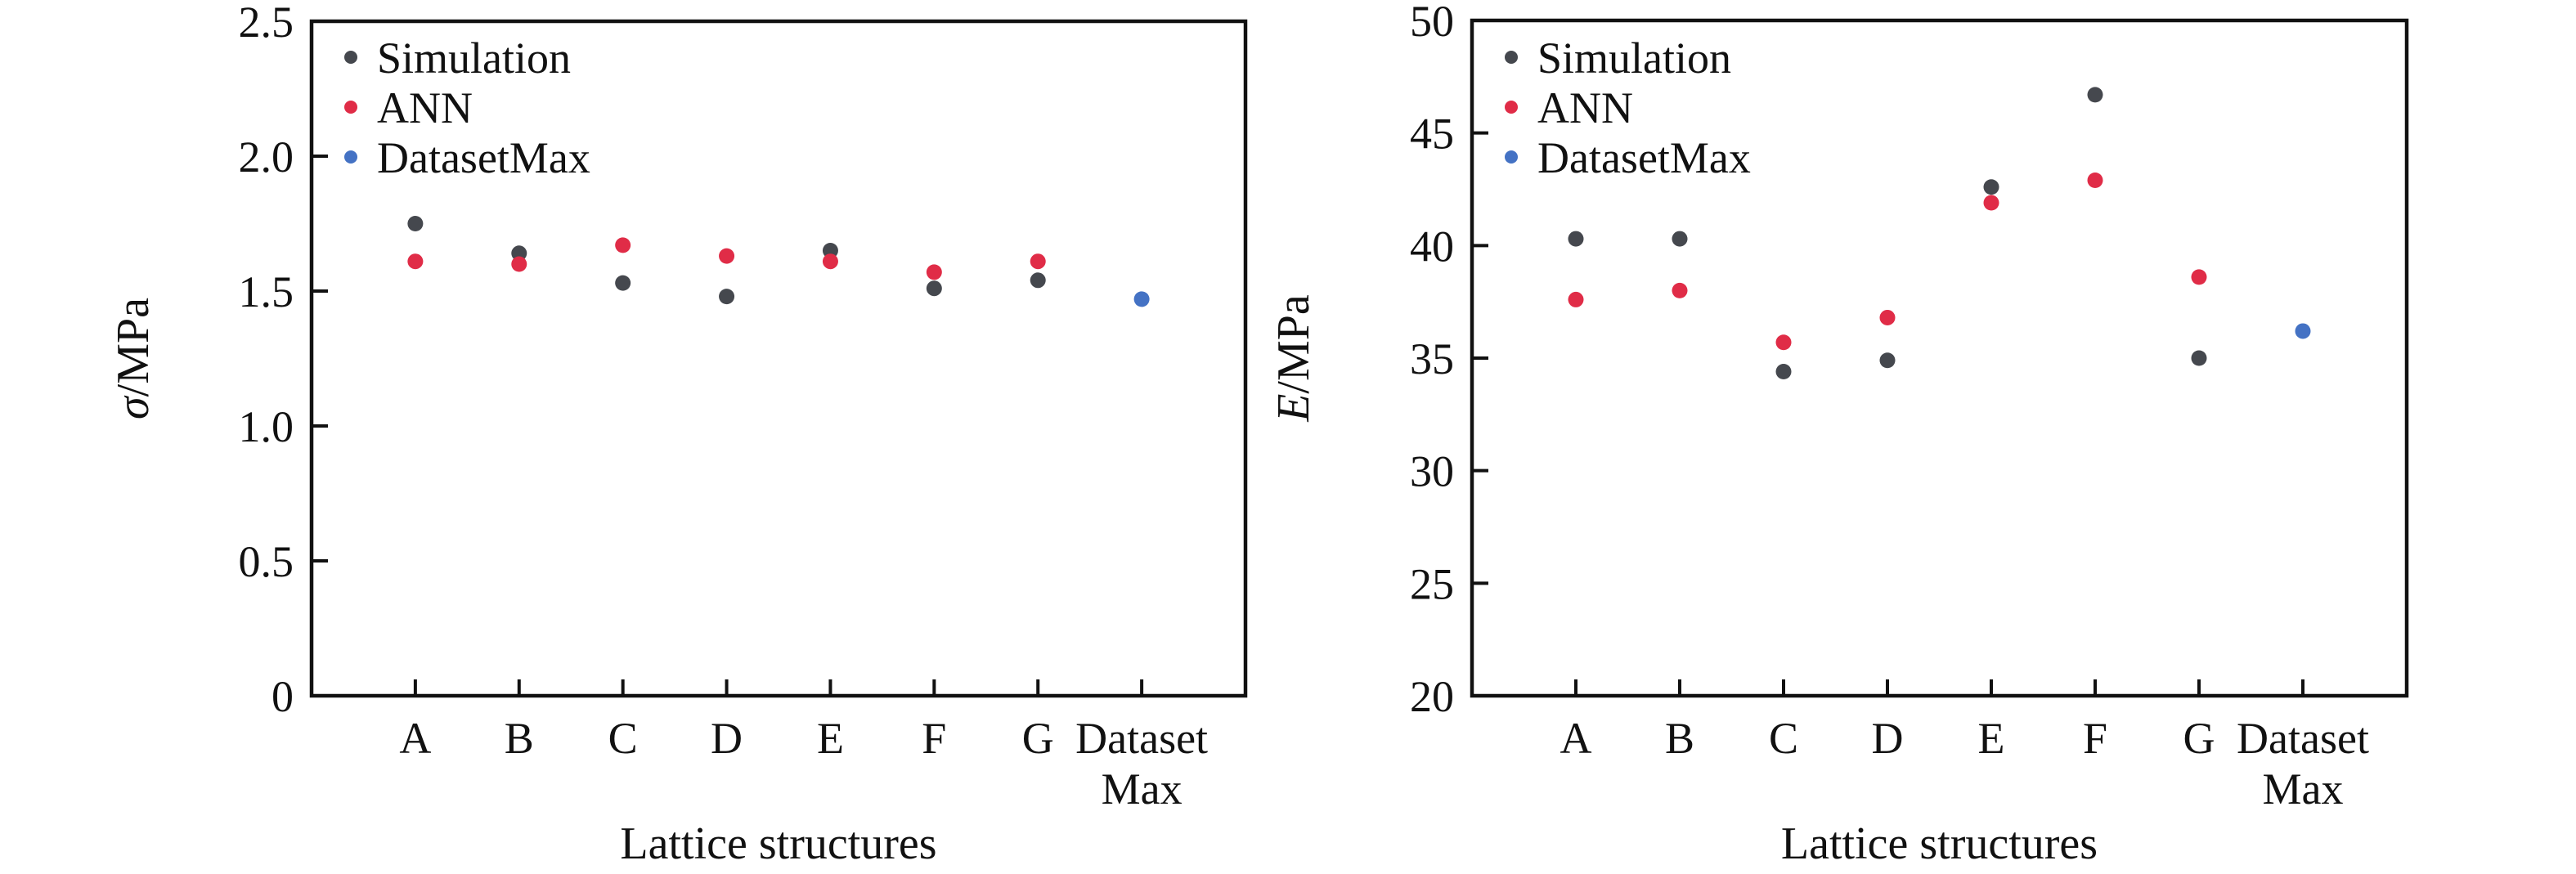 The width and height of the screenshot is (2576, 874). Describe the element at coordinates (283, 696) in the screenshot. I see `y-tick-label: 0` at that location.